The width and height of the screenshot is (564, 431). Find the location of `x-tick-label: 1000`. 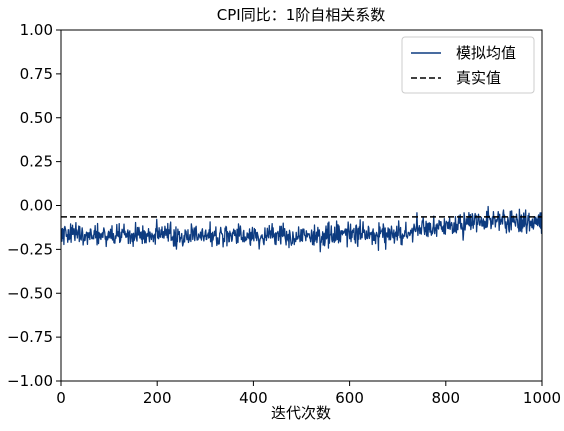

x-tick-label: 1000 is located at coordinates (542, 398).